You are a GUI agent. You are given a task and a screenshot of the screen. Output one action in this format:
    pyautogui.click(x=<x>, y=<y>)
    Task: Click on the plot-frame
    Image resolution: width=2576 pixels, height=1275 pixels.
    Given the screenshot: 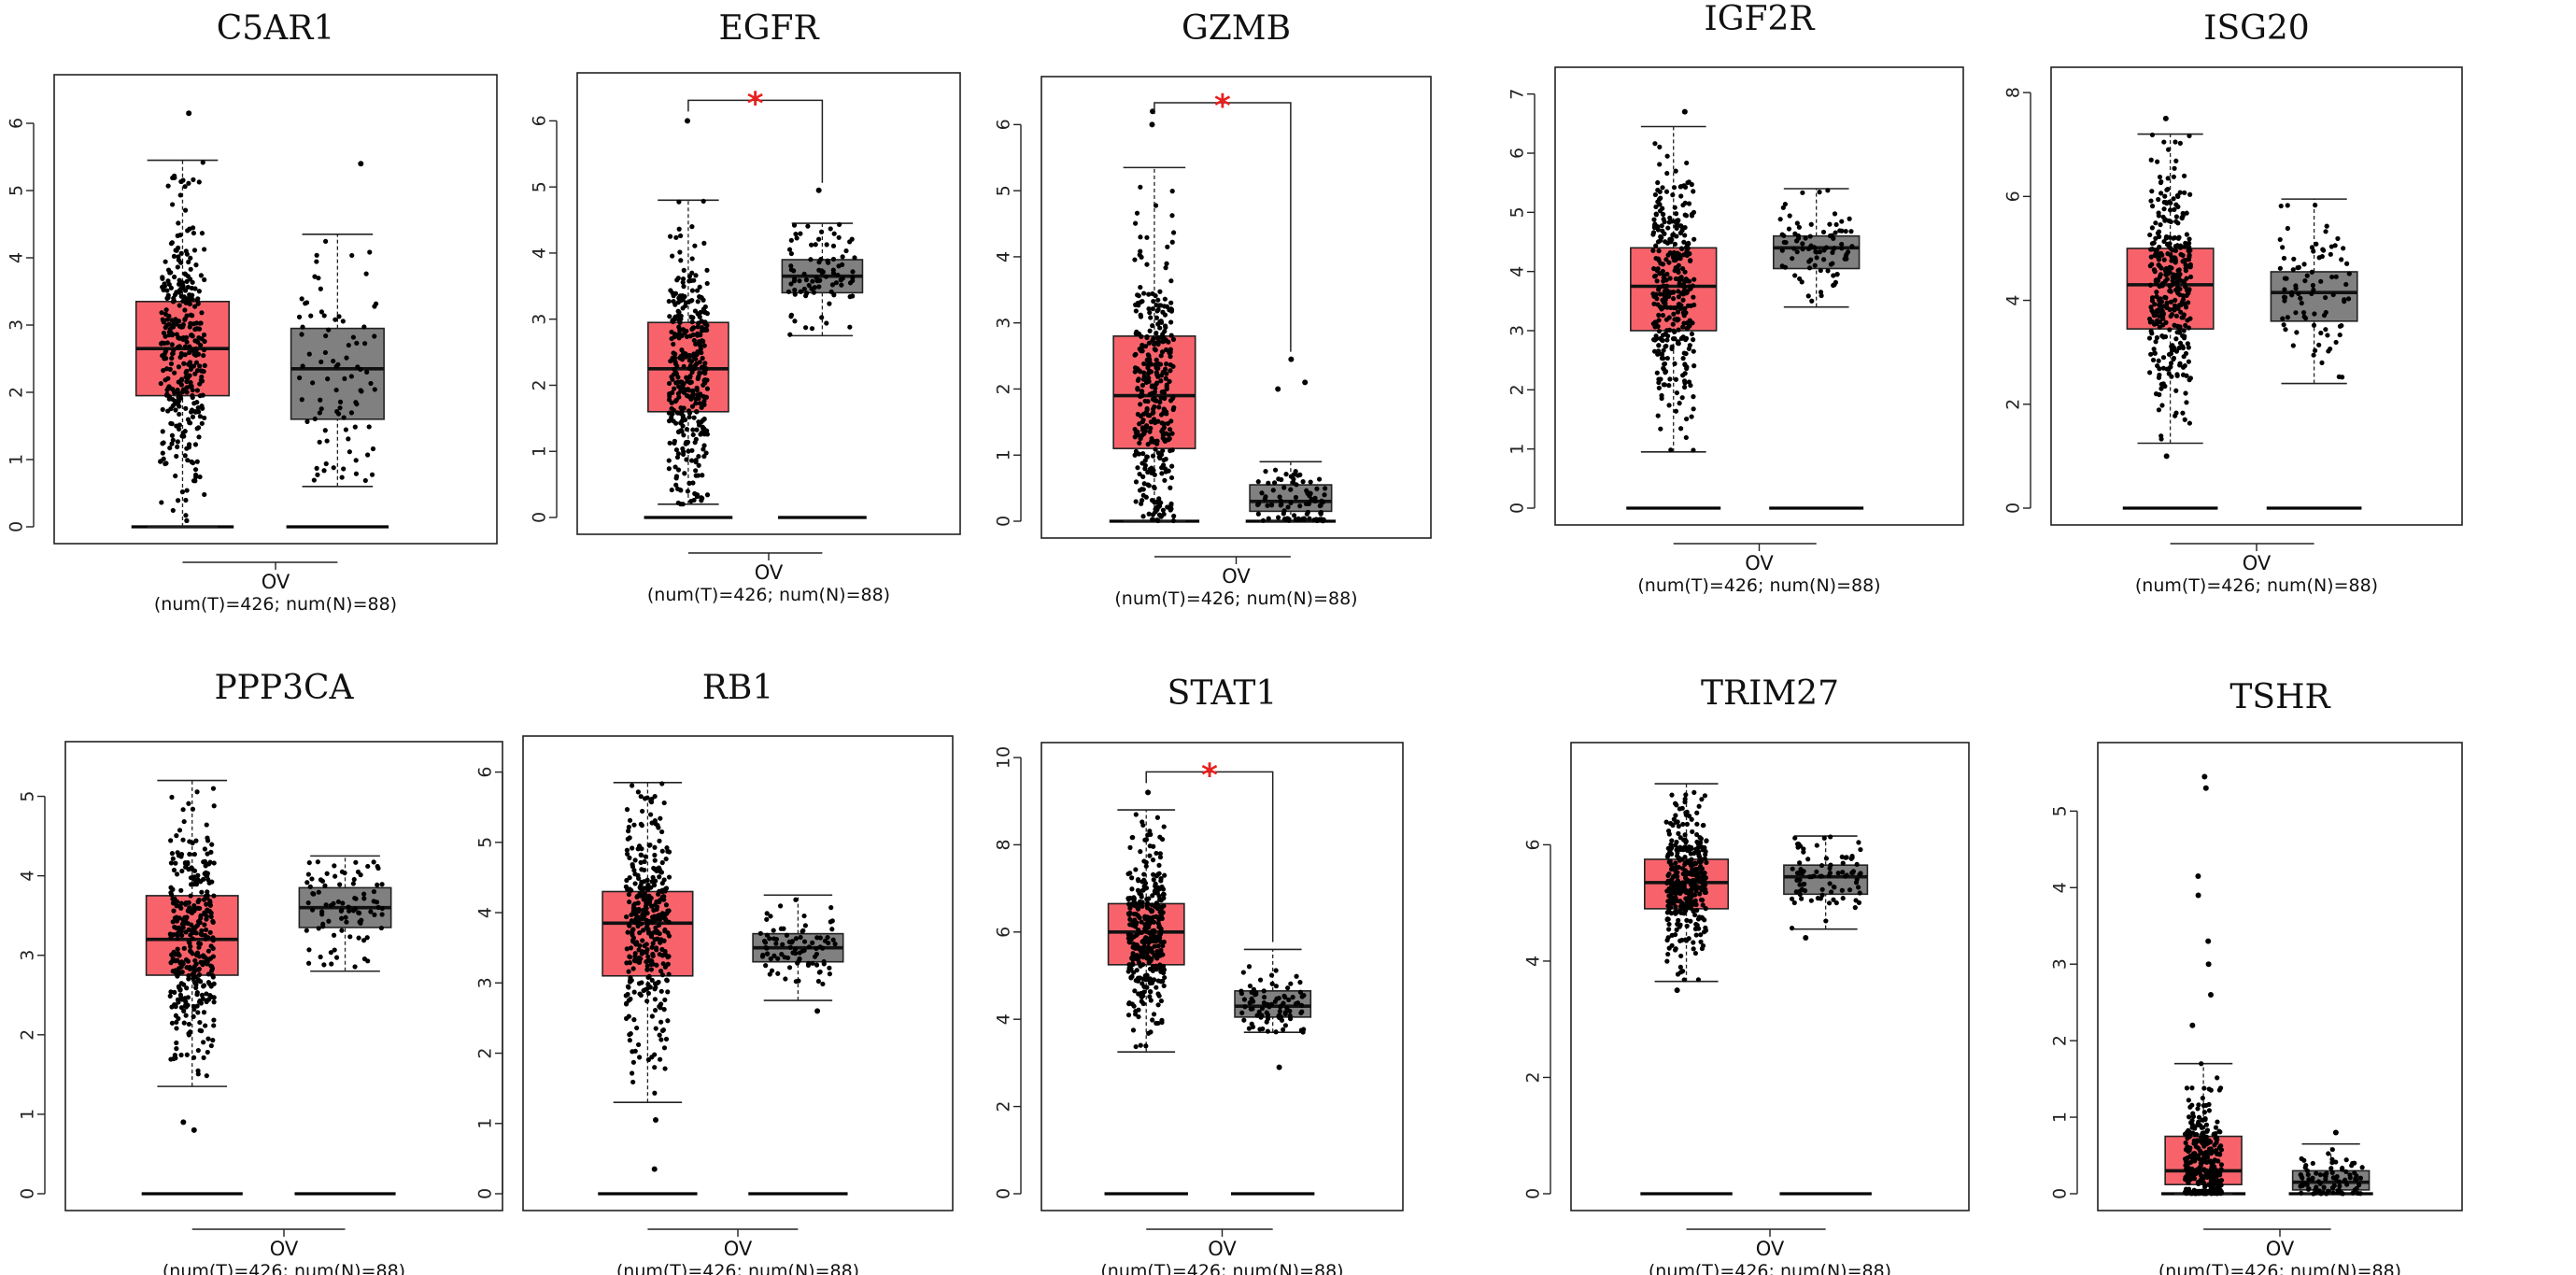 What is the action you would take?
    pyautogui.click(x=1770, y=977)
    